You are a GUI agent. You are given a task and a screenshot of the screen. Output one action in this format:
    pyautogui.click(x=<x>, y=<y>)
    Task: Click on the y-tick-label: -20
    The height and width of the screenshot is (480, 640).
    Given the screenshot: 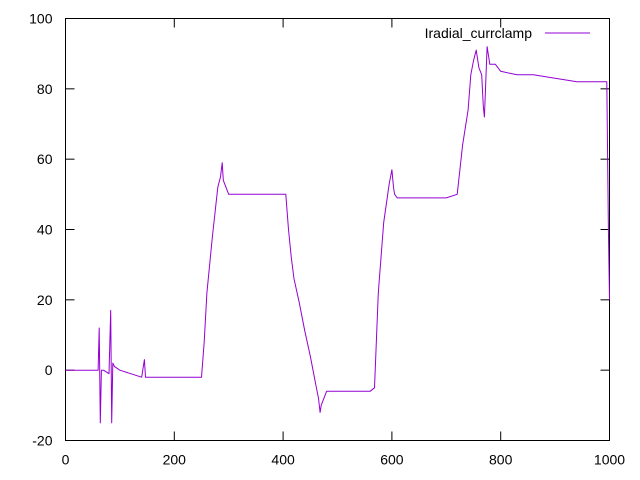 What is the action you would take?
    pyautogui.click(x=42, y=441)
    